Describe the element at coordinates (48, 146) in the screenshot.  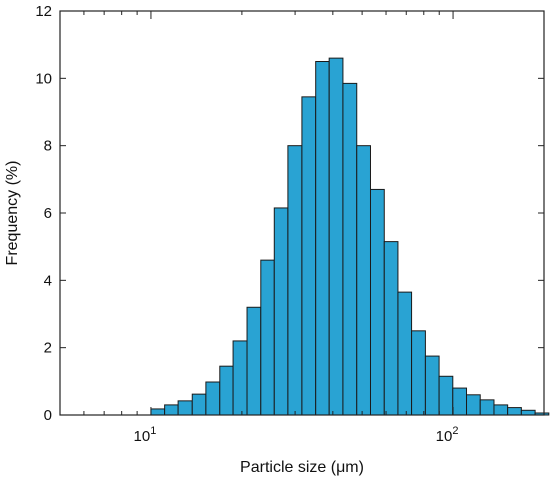
I see `y-tick-label: 8` at that location.